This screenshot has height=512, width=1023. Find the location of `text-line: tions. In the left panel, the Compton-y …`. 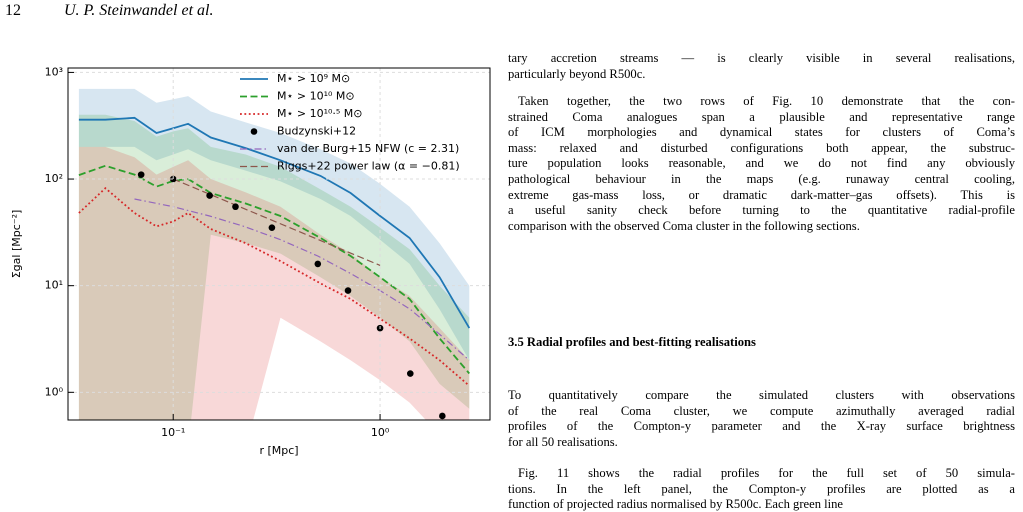

text-line: tions. In the left panel, the Compton-y … is located at coordinates (761, 488).